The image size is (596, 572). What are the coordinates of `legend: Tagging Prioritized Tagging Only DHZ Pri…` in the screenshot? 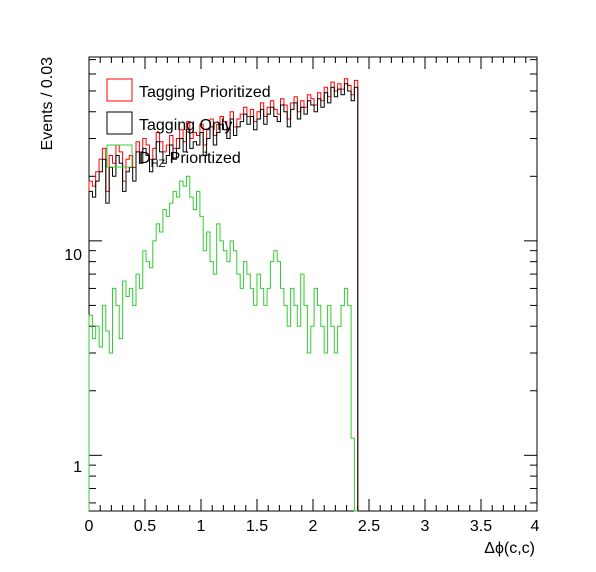 It's located at (188, 124).